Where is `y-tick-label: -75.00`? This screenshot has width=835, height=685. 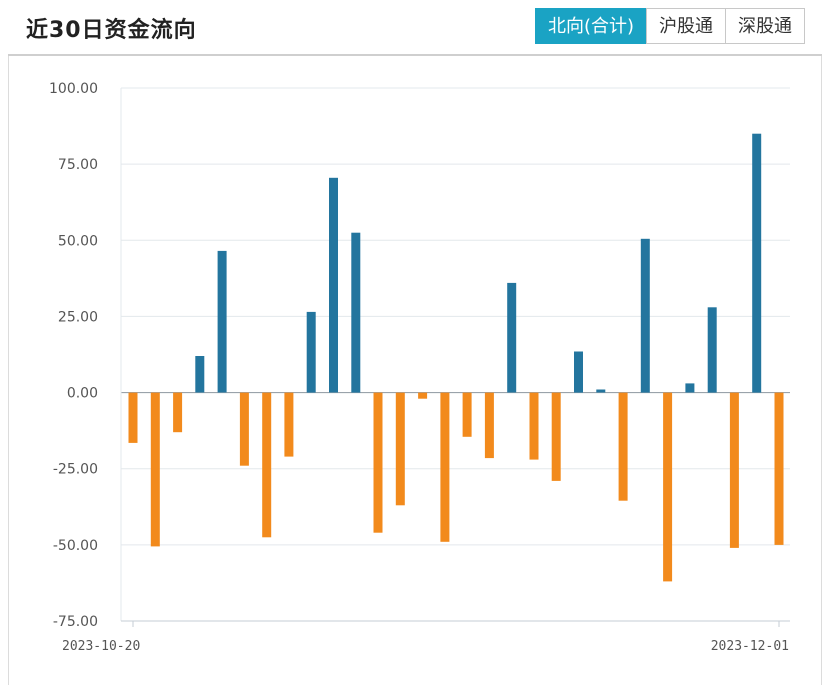 y-tick-label: -75.00 is located at coordinates (75, 622).